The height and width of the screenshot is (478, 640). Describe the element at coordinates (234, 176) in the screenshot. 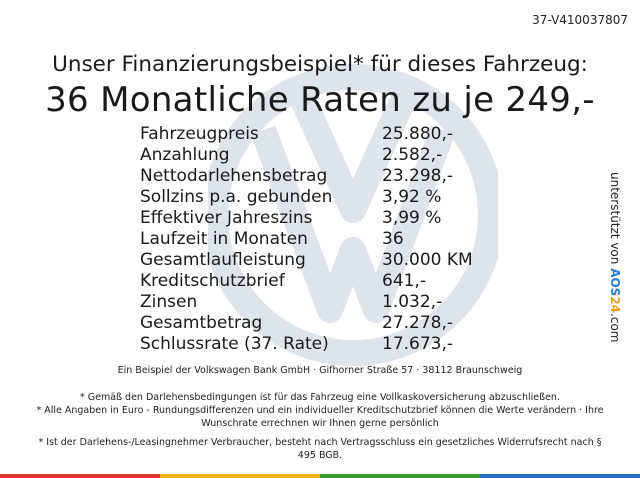

I see `row-label: Nettodarlehensbetrag` at that location.